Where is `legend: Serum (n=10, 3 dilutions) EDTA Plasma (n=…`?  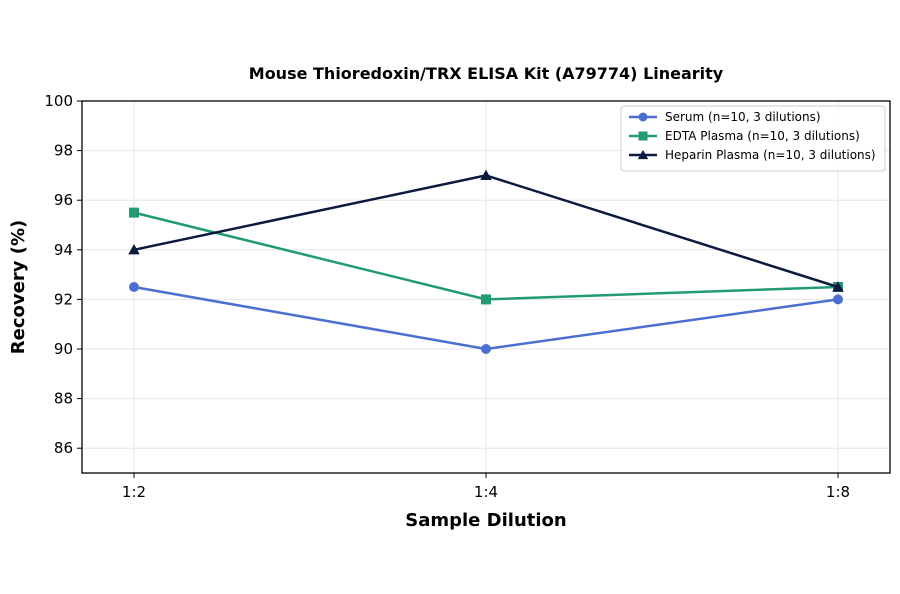 legend: Serum (n=10, 3 dilutions) EDTA Plasma (n=… is located at coordinates (753, 138).